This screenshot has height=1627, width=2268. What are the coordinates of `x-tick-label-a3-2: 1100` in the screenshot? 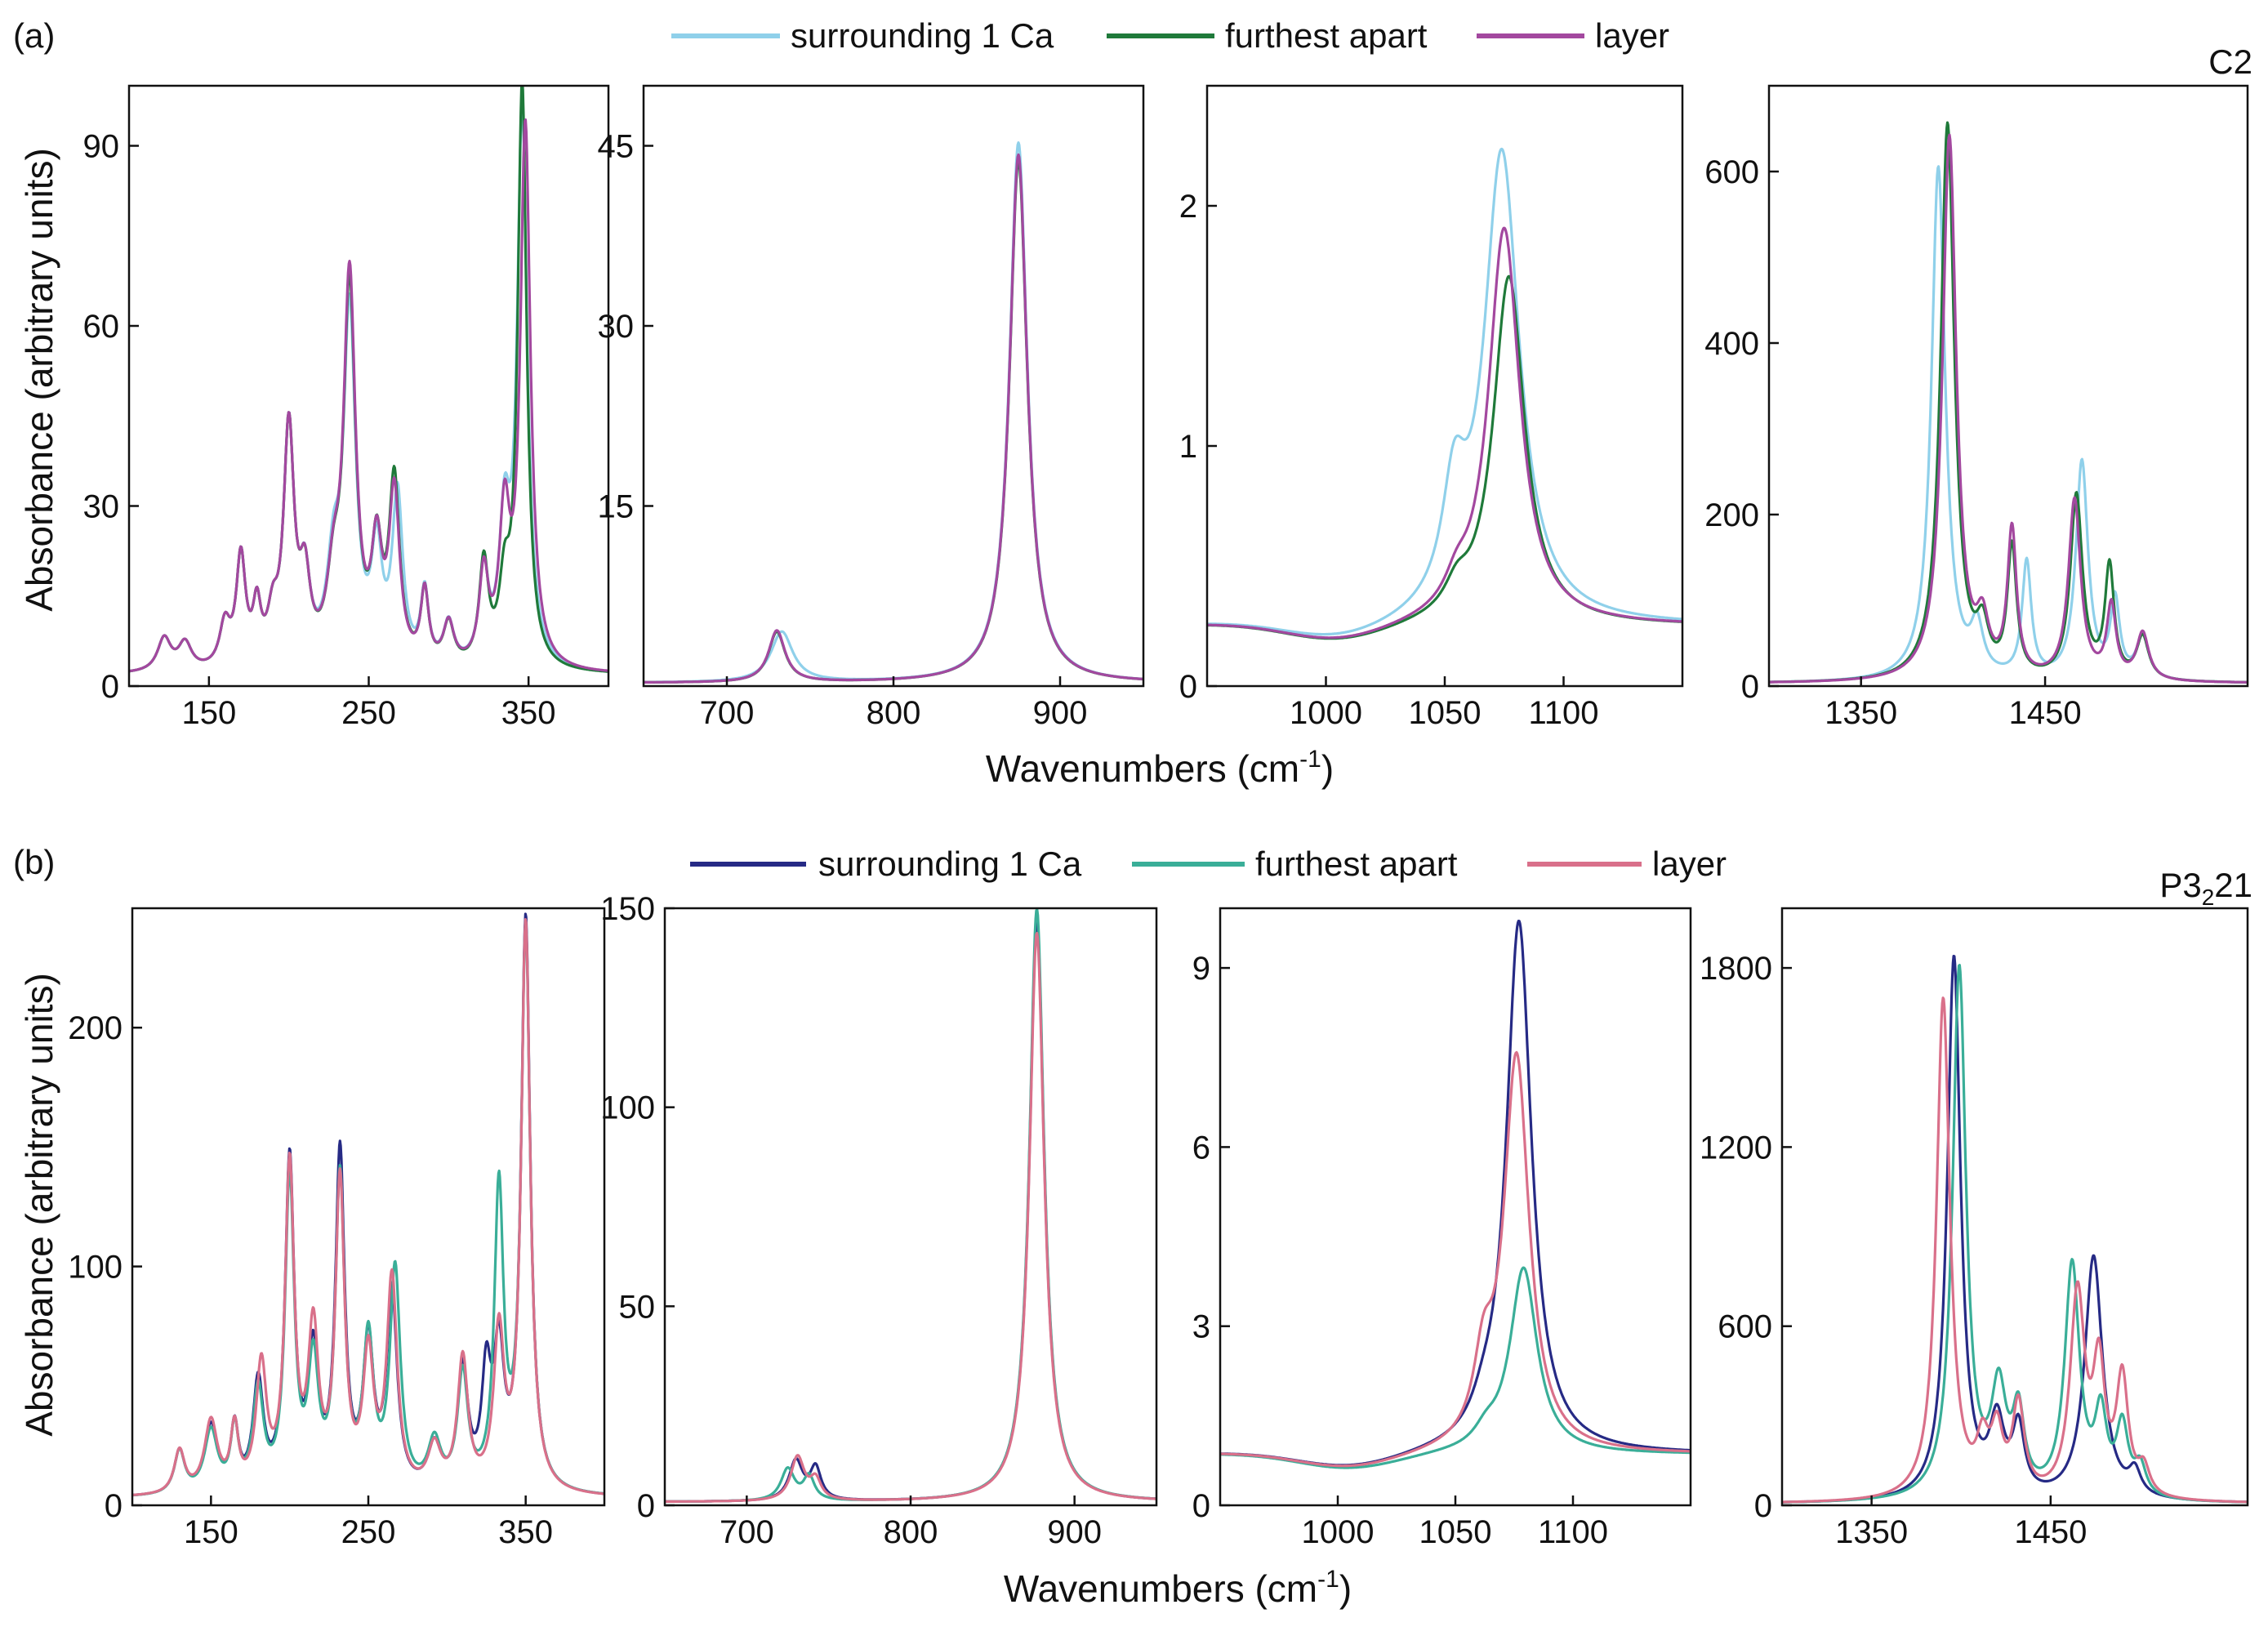 It's located at (1563, 713).